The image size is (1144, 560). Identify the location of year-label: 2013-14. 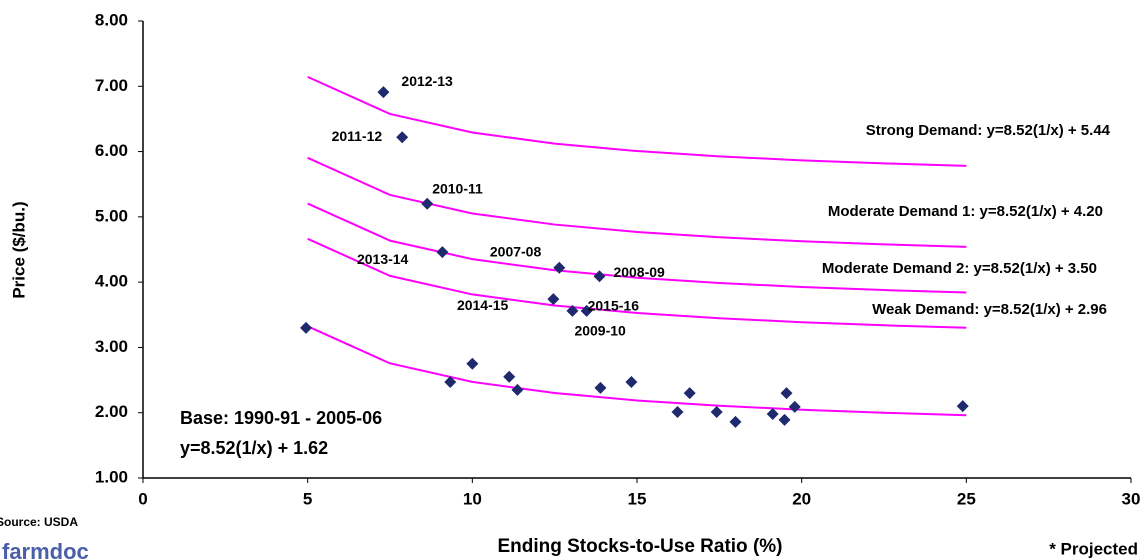
(383, 259).